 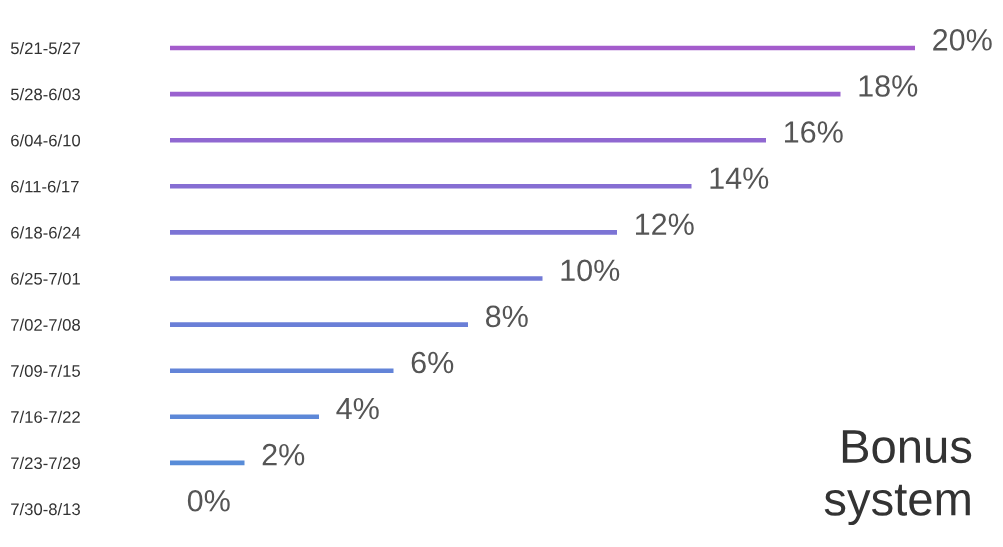 What do you see at coordinates (46, 232) in the screenshot?
I see `y-tick-label: 6/18-6/24` at bounding box center [46, 232].